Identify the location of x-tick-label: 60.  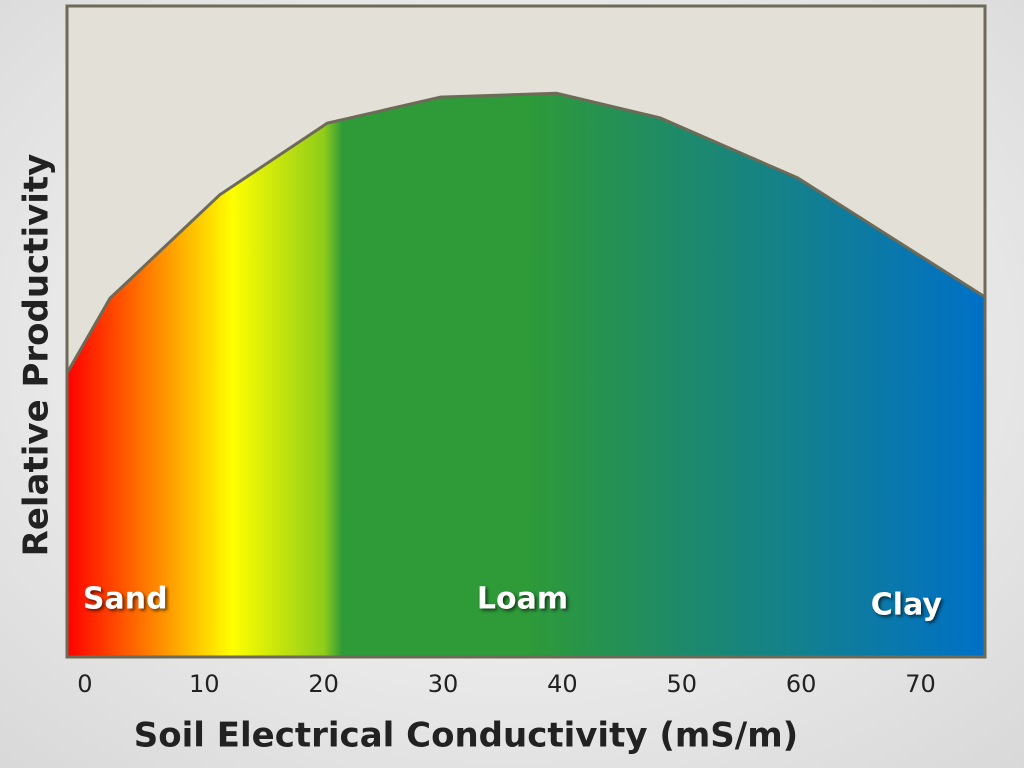
(801, 684).